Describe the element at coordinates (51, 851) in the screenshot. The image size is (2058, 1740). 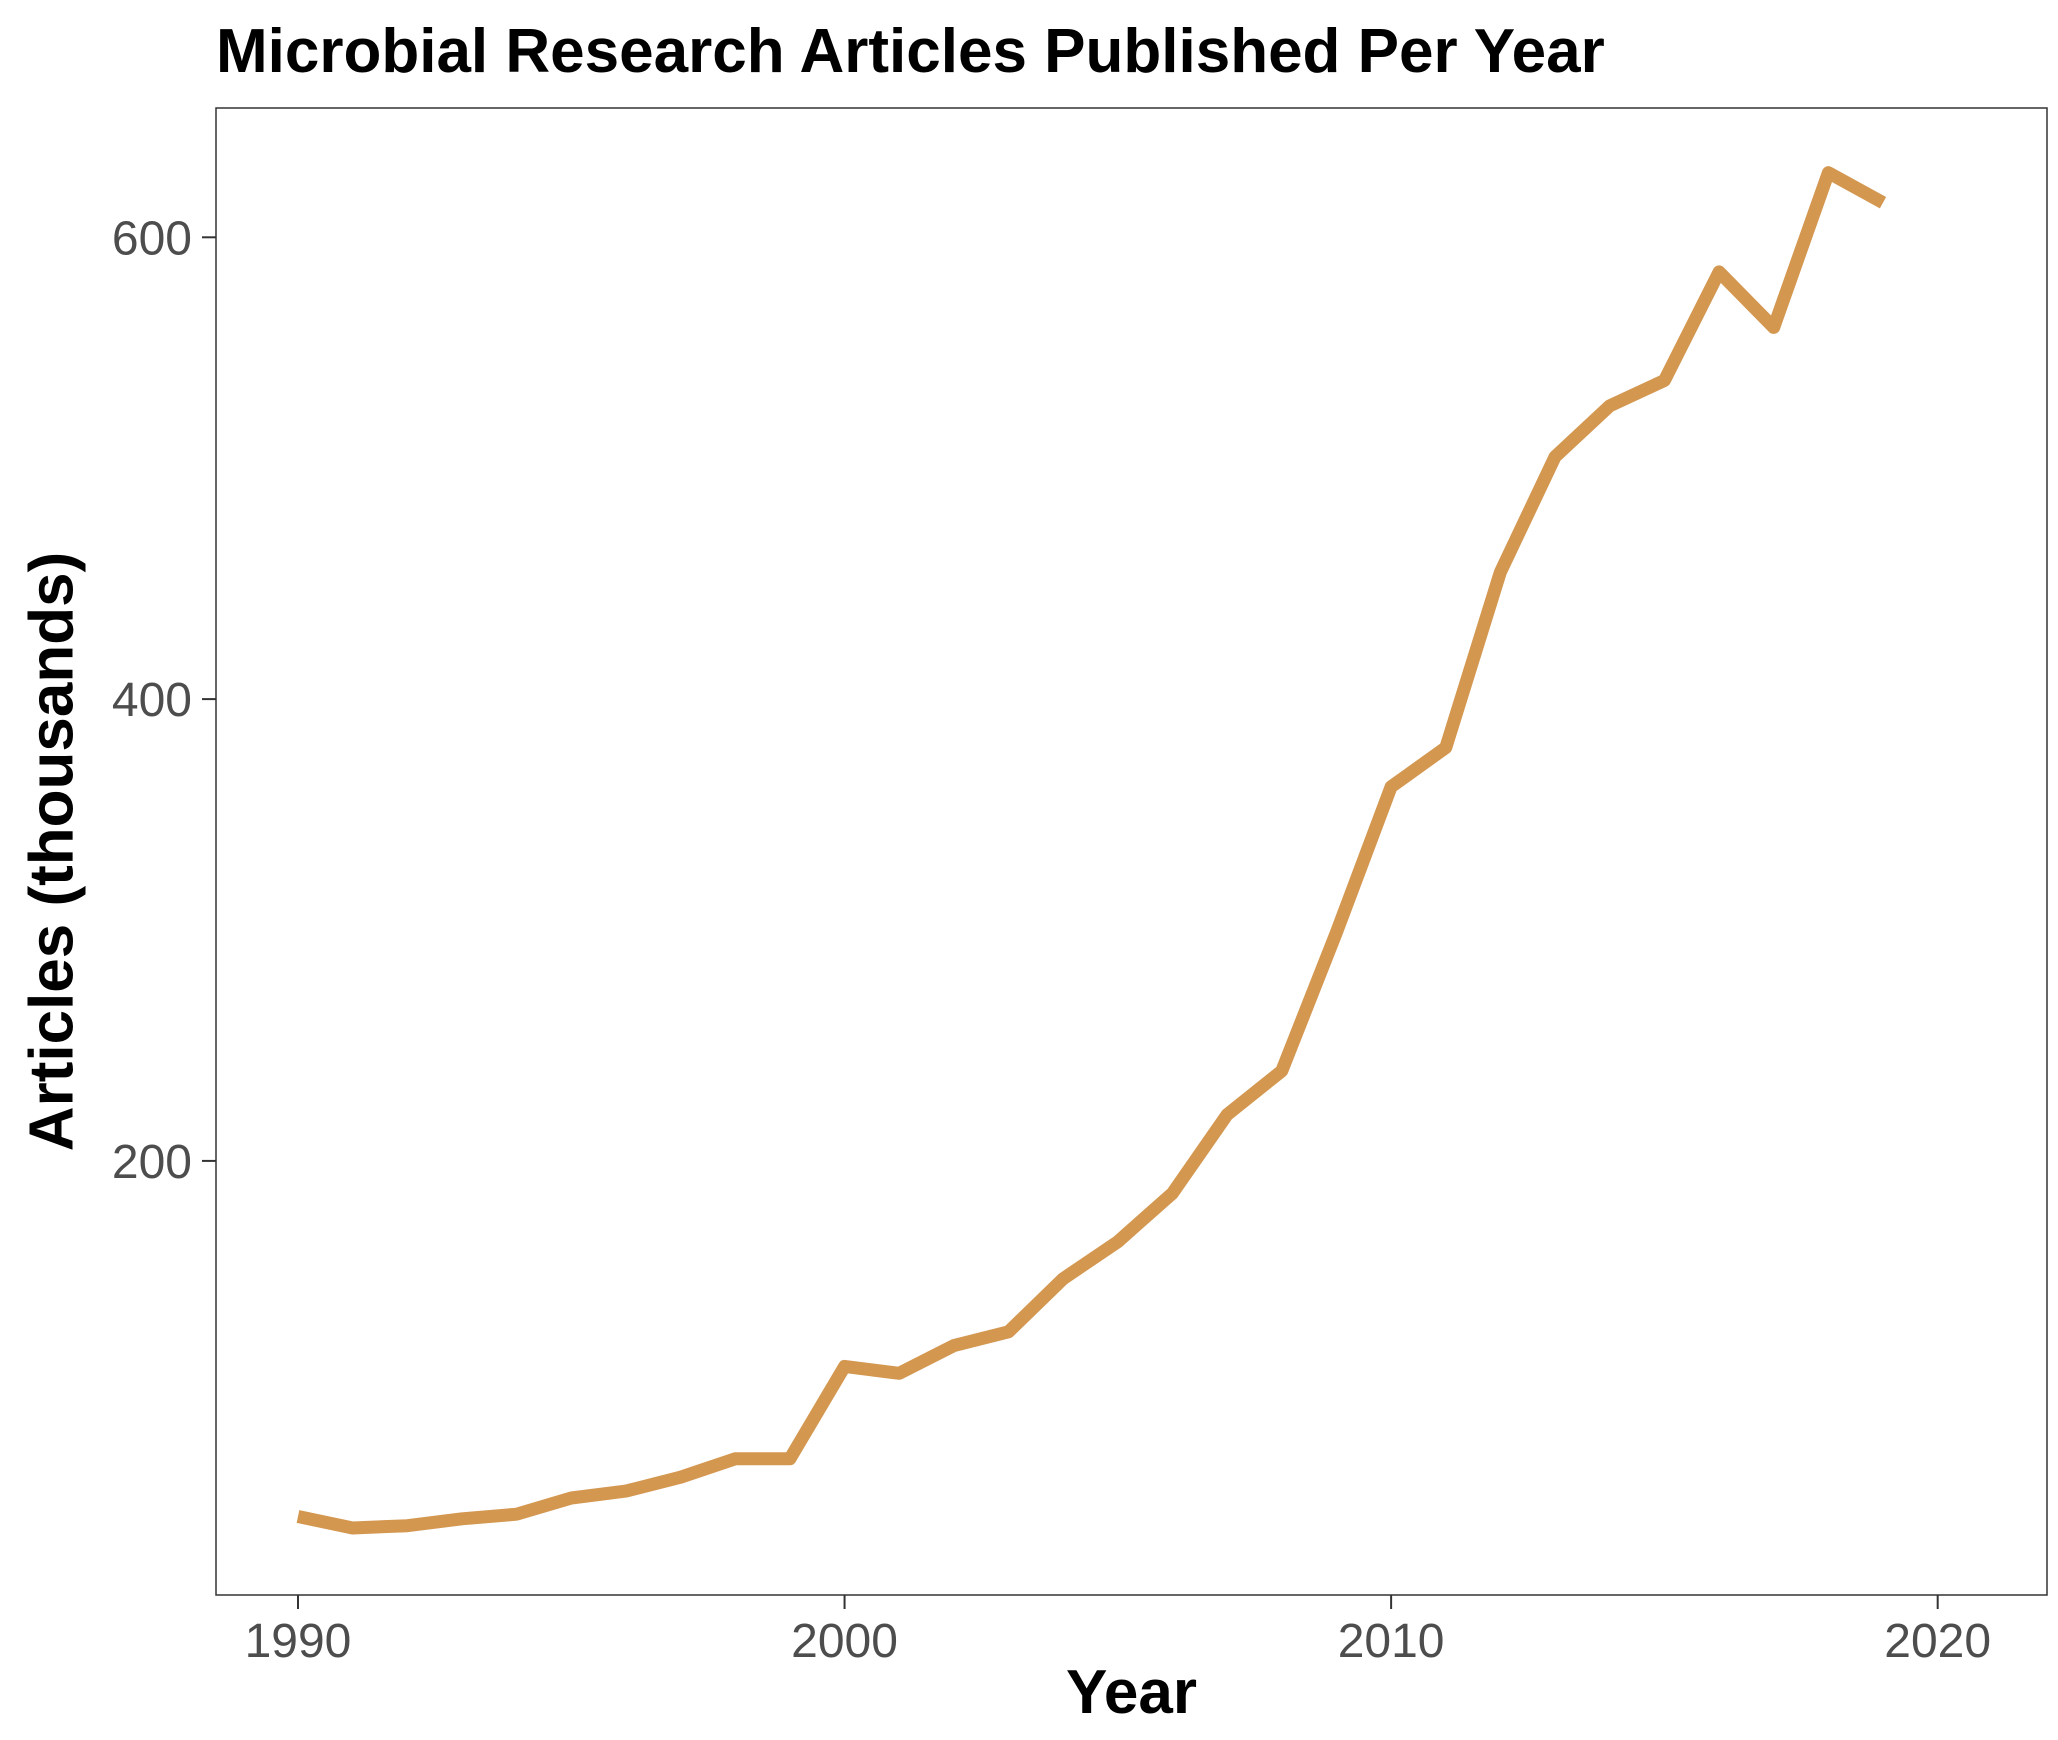
I see `y-axis-title: Articles (thousands)` at that location.